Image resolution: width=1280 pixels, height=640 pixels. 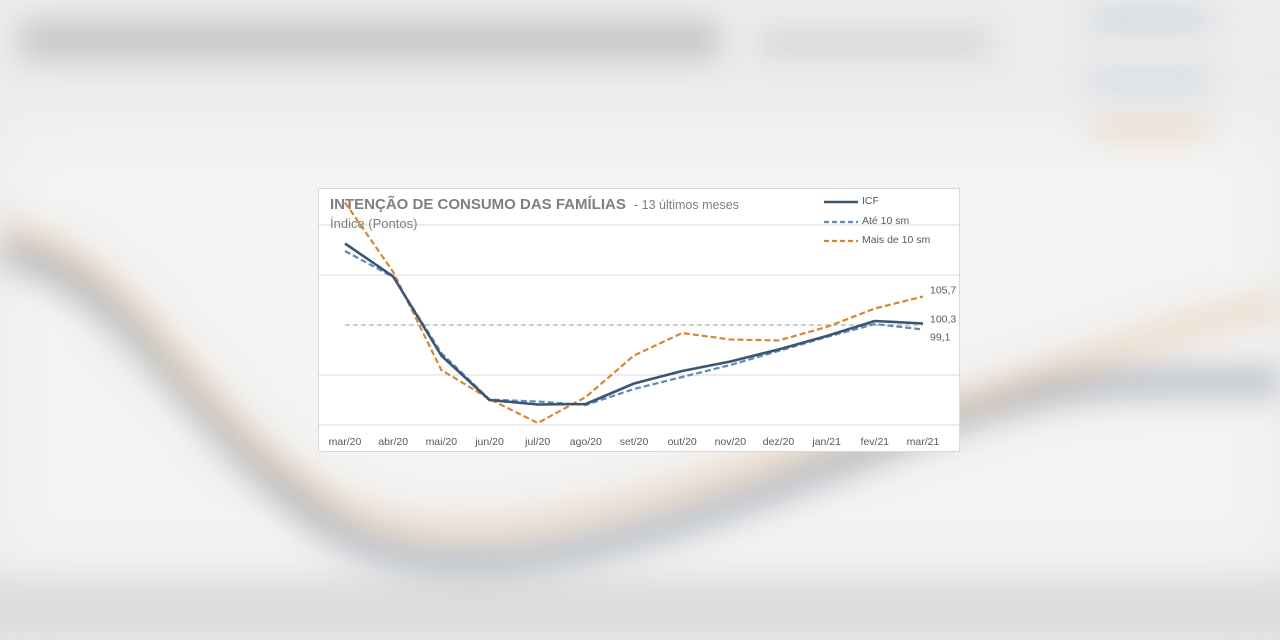 What do you see at coordinates (731, 442) in the screenshot?
I see `x-tick-label: nov/20` at bounding box center [731, 442].